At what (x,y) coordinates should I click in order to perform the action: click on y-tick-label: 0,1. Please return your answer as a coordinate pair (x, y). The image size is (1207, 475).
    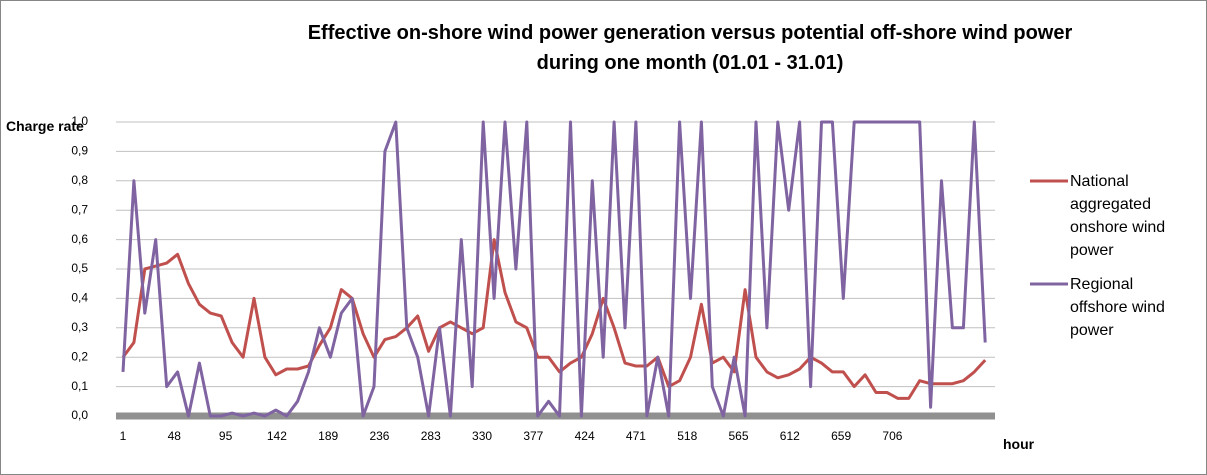
    Looking at the image, I should click on (79, 386).